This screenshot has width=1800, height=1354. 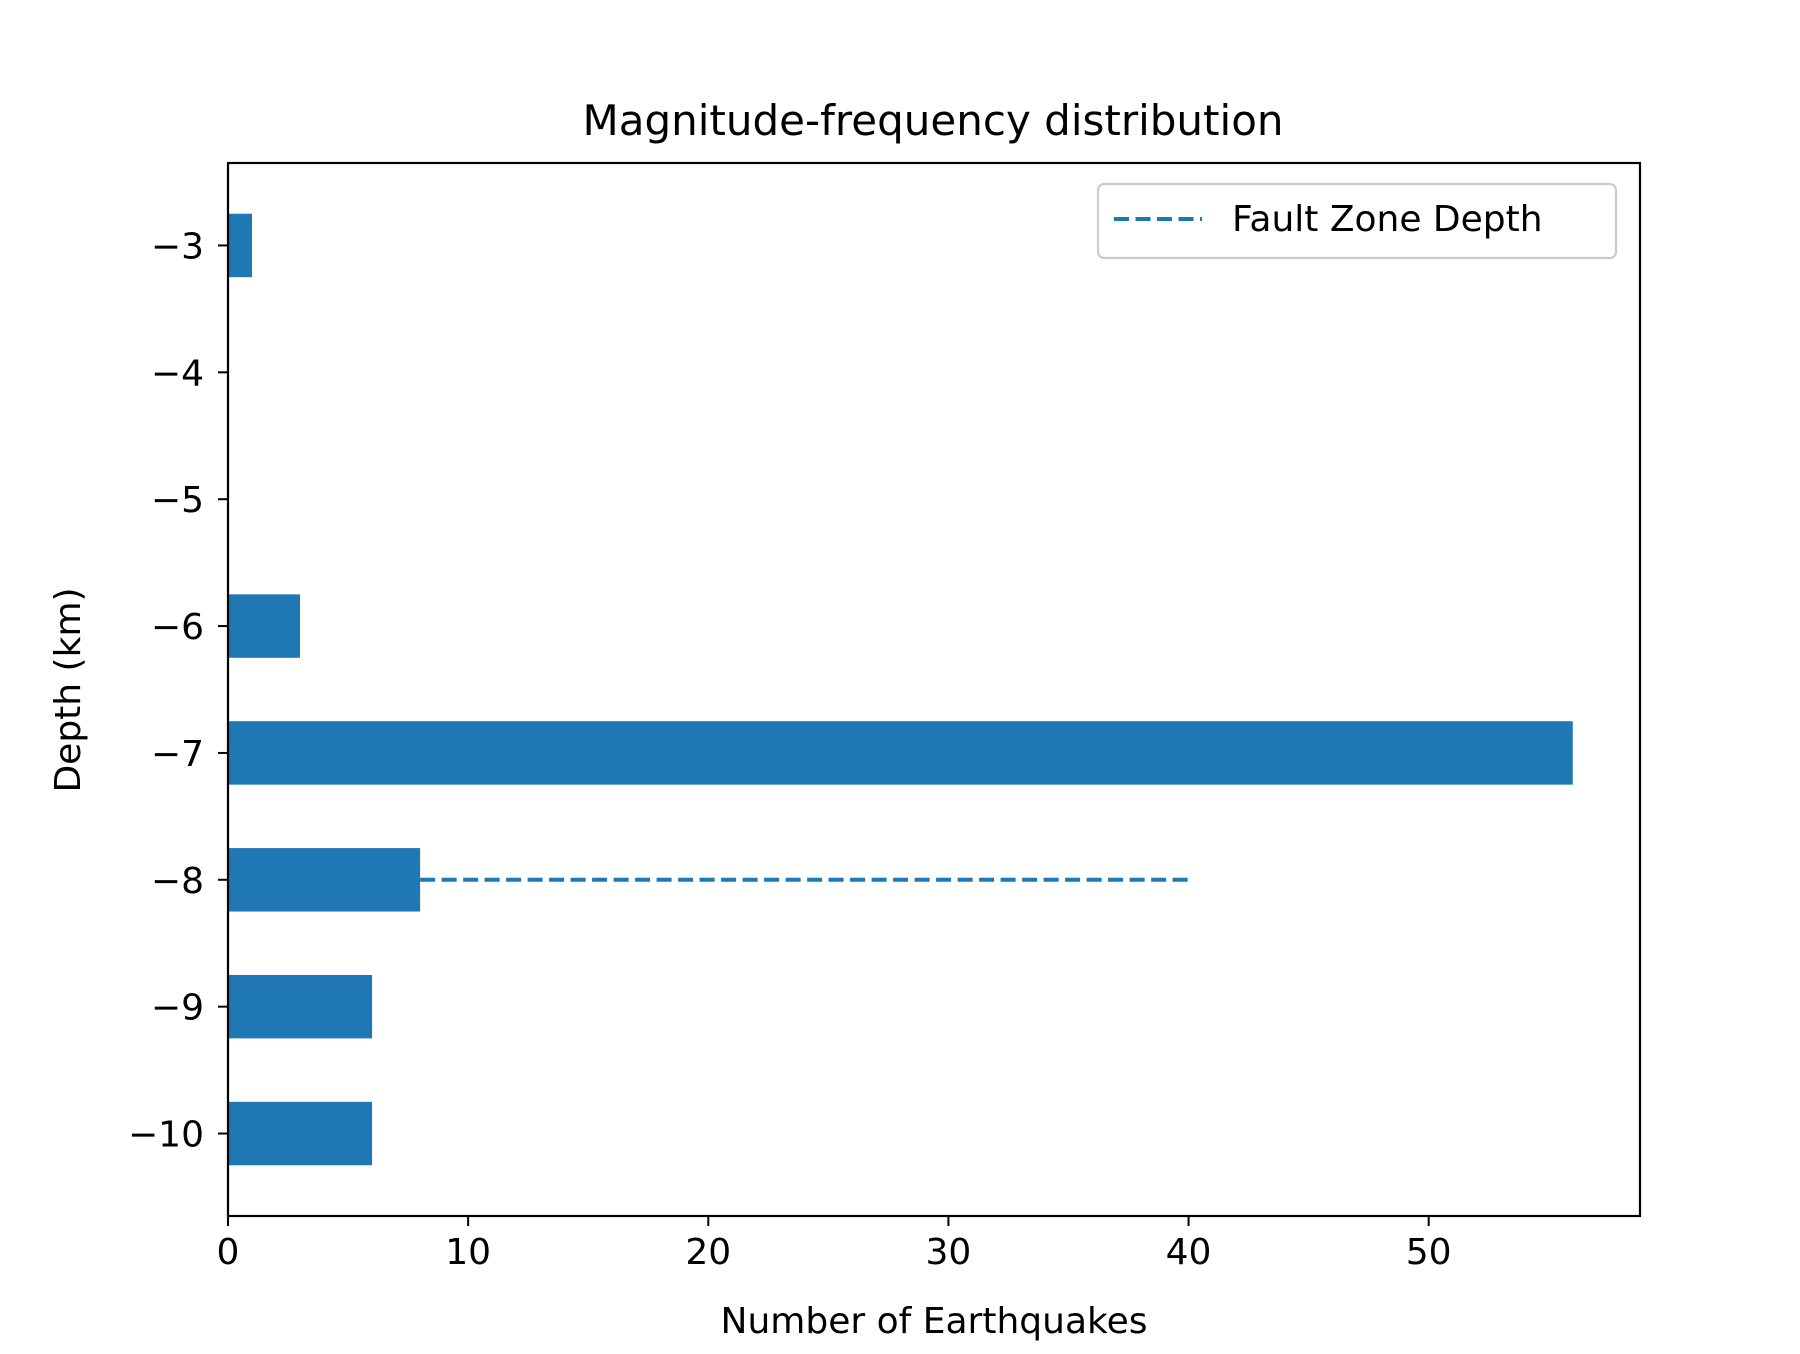 What do you see at coordinates (178, 691) in the screenshot?
I see `y-axis-ticks: −3 −4 −5 −6 −7 −8 −9 −10` at bounding box center [178, 691].